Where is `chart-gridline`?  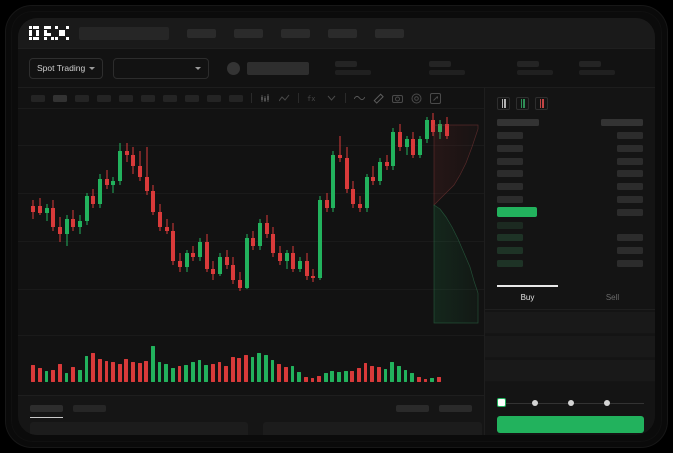 chart-gridline is located at coordinates (251, 241).